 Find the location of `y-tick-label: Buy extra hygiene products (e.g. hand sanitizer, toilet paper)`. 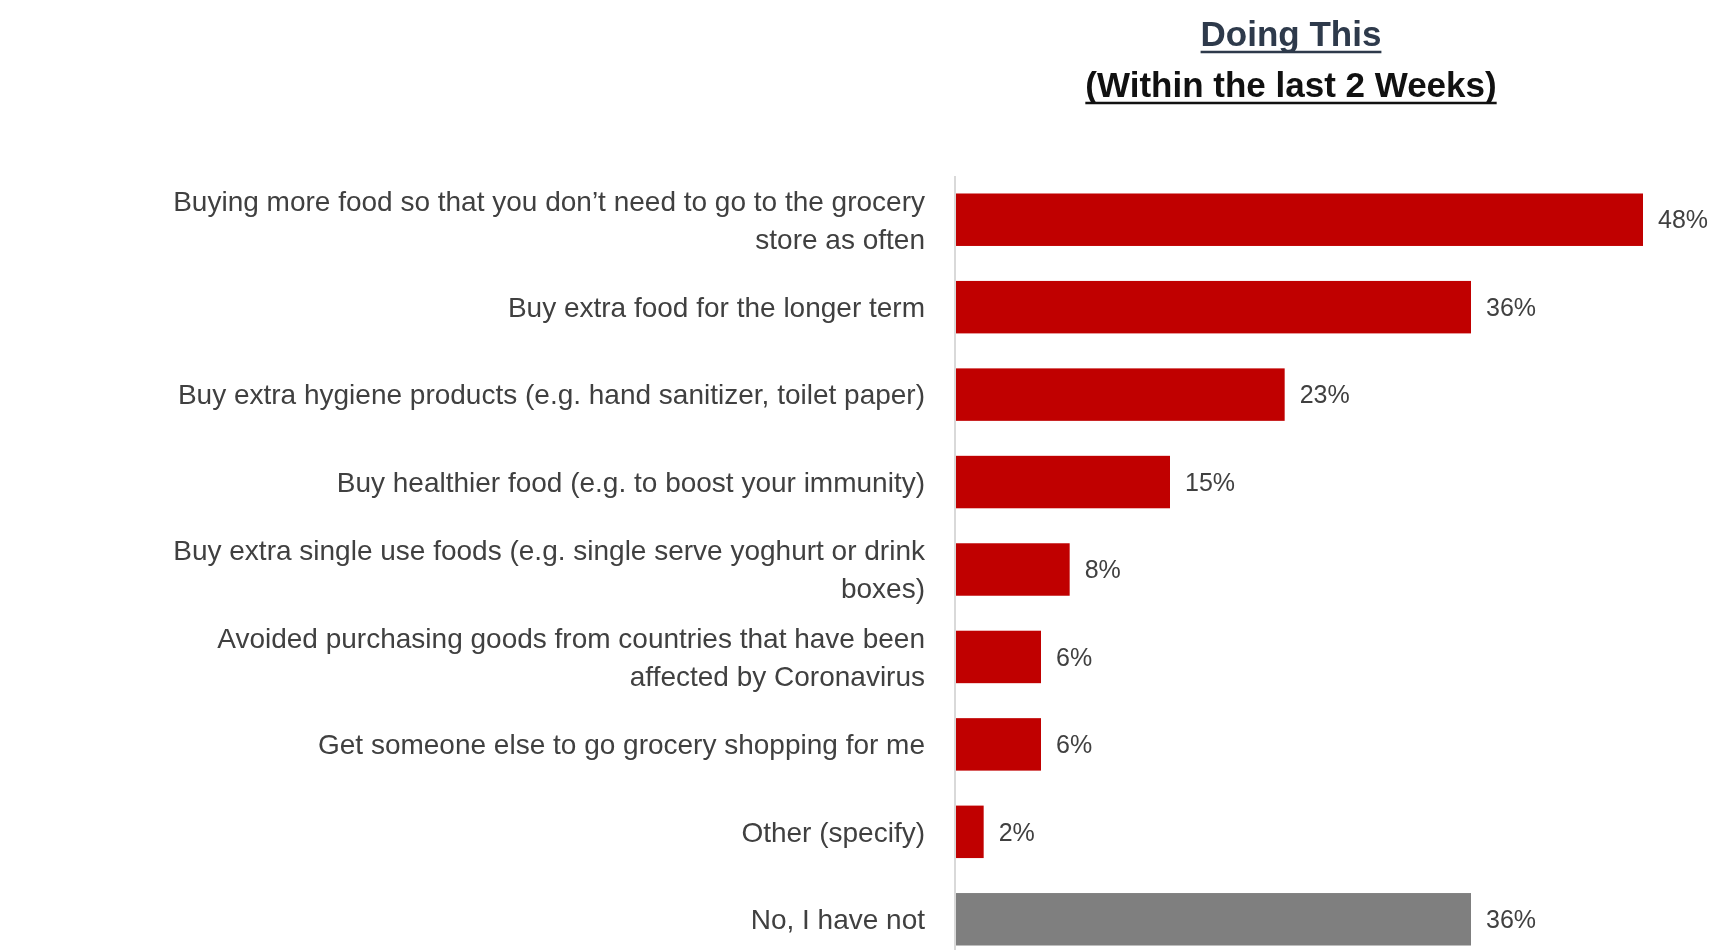

y-tick-label: Buy extra hygiene products (e.g. hand sanitizer, toilet paper) is located at coordinates (551, 395).